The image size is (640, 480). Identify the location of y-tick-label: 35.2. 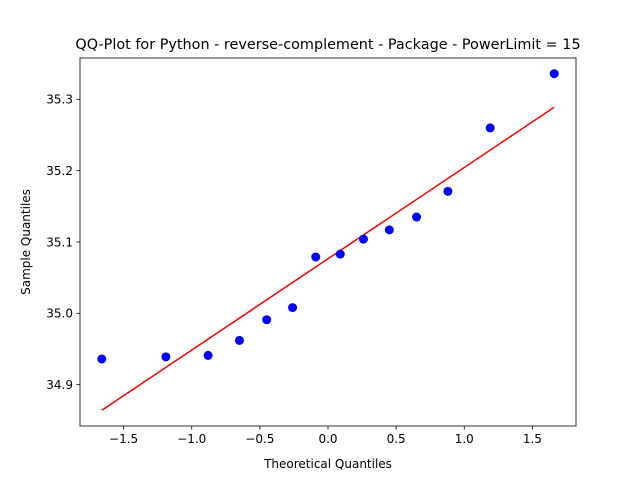
(59, 171).